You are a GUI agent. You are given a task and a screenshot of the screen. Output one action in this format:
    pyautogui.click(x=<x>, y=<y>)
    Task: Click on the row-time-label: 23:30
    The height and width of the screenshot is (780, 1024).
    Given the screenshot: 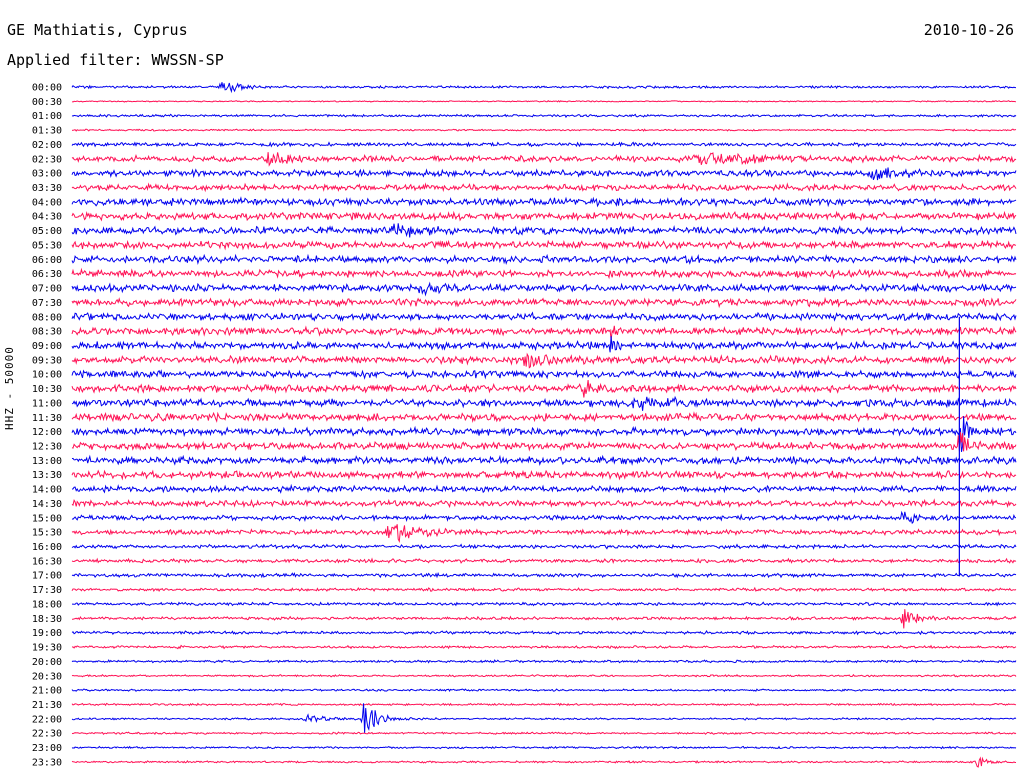 What is the action you would take?
    pyautogui.click(x=47, y=762)
    